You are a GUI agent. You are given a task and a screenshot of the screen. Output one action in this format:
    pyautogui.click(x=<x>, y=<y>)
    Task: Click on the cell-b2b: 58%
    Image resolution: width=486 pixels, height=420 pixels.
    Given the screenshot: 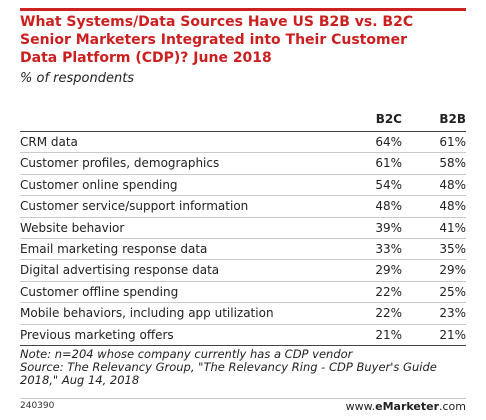 What is the action you would take?
    pyautogui.click(x=452, y=163)
    